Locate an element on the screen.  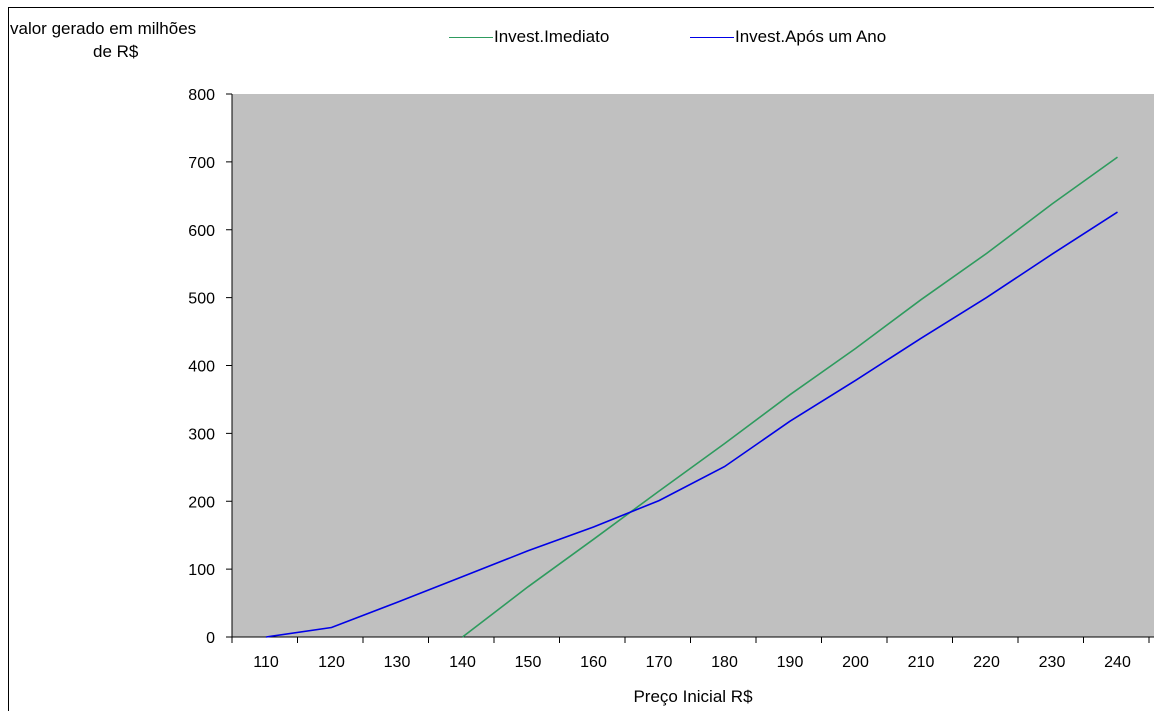
y-axis-label-line-2: de R$ is located at coordinates (116, 51).